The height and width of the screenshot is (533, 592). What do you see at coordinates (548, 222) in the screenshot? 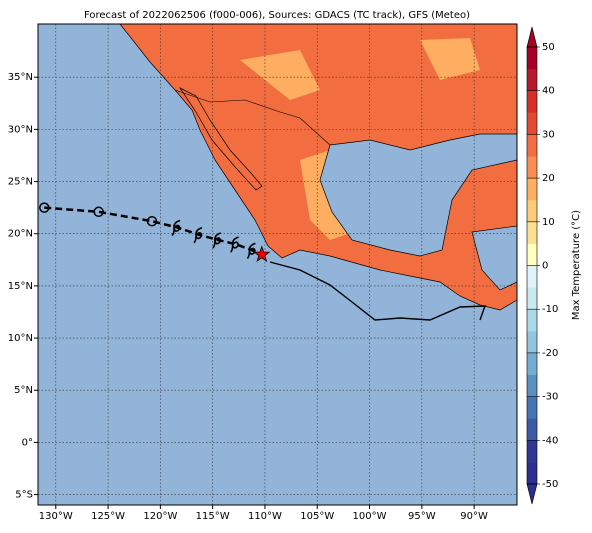
I see `colorbar-tick-label: 10` at bounding box center [548, 222].